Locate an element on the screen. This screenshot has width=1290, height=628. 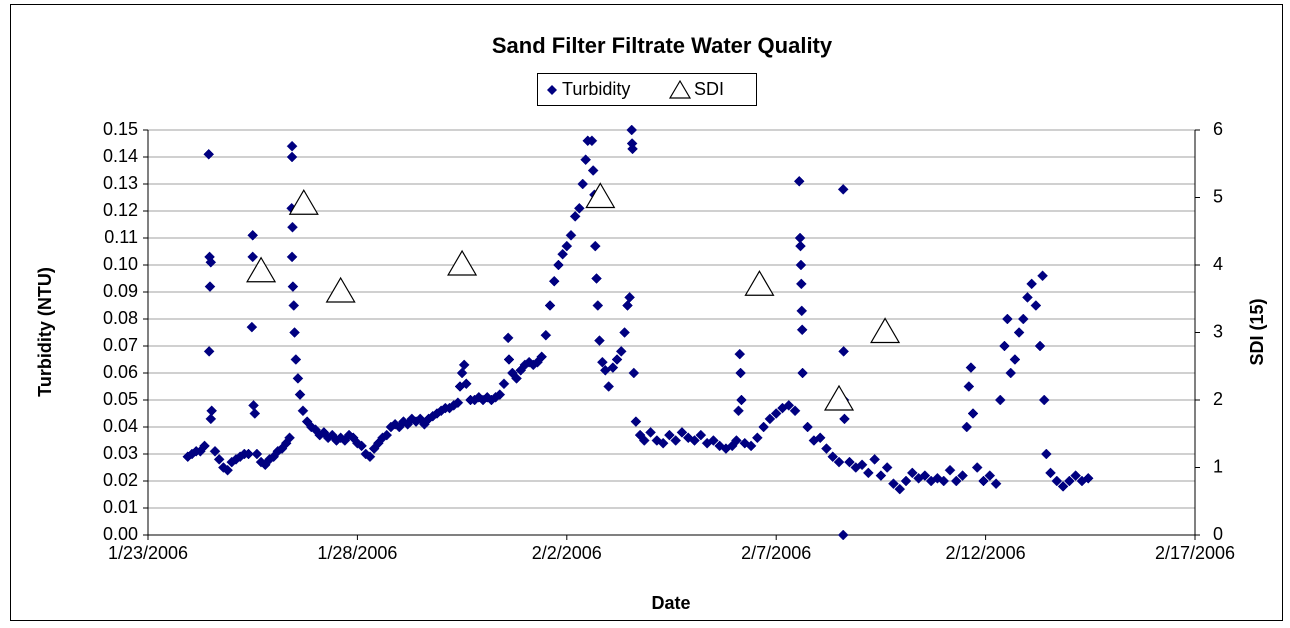
x-tick-label: 1/23/2006 is located at coordinates (148, 553).